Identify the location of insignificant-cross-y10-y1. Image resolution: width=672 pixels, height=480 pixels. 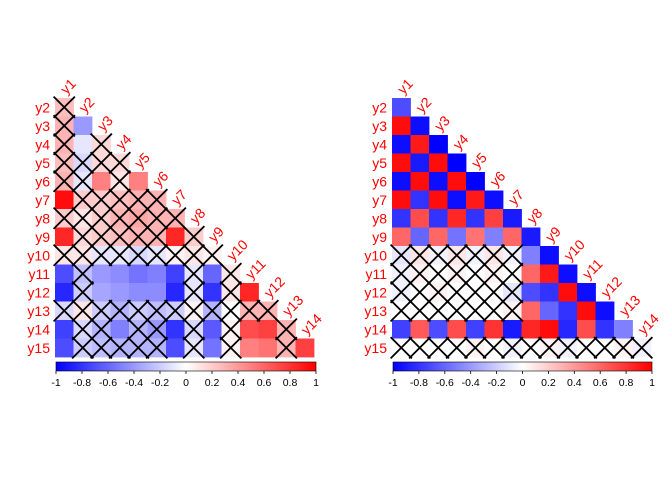
(401, 255).